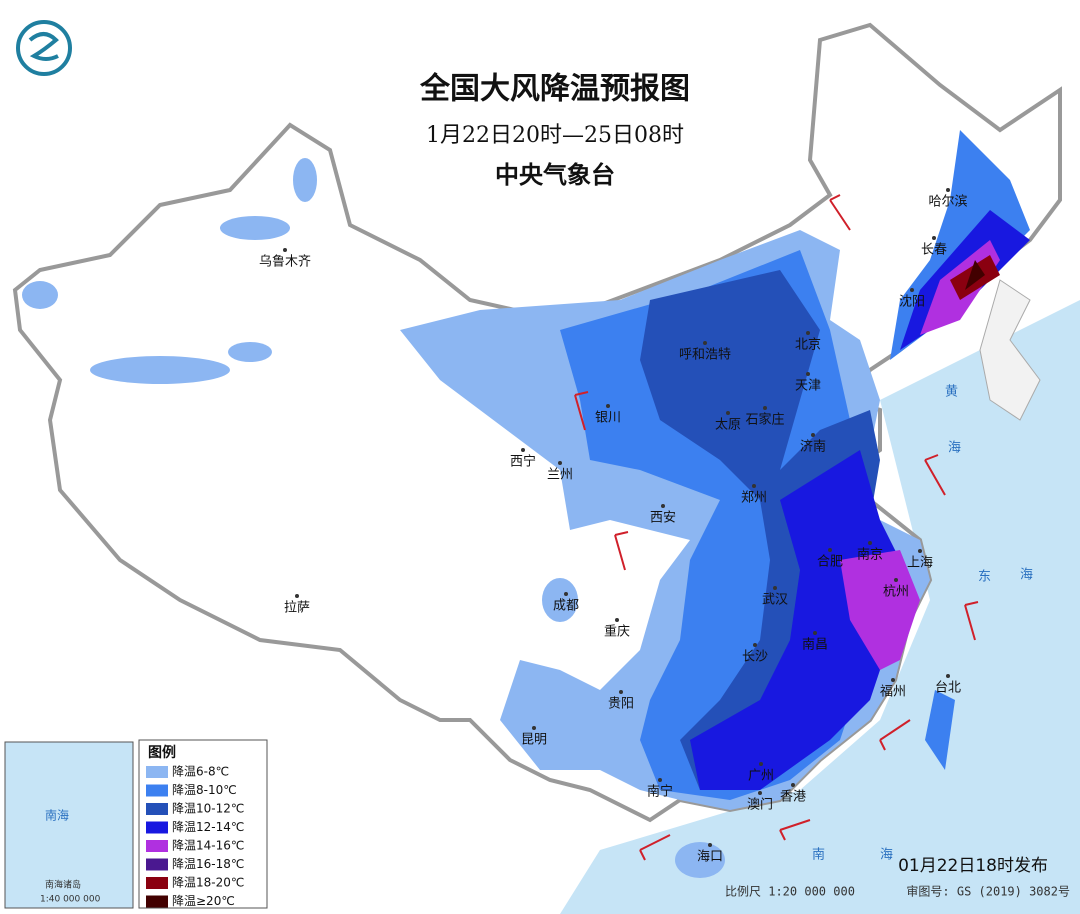  What do you see at coordinates (1010, 350) in the screenshot?
I see `korea` at bounding box center [1010, 350].